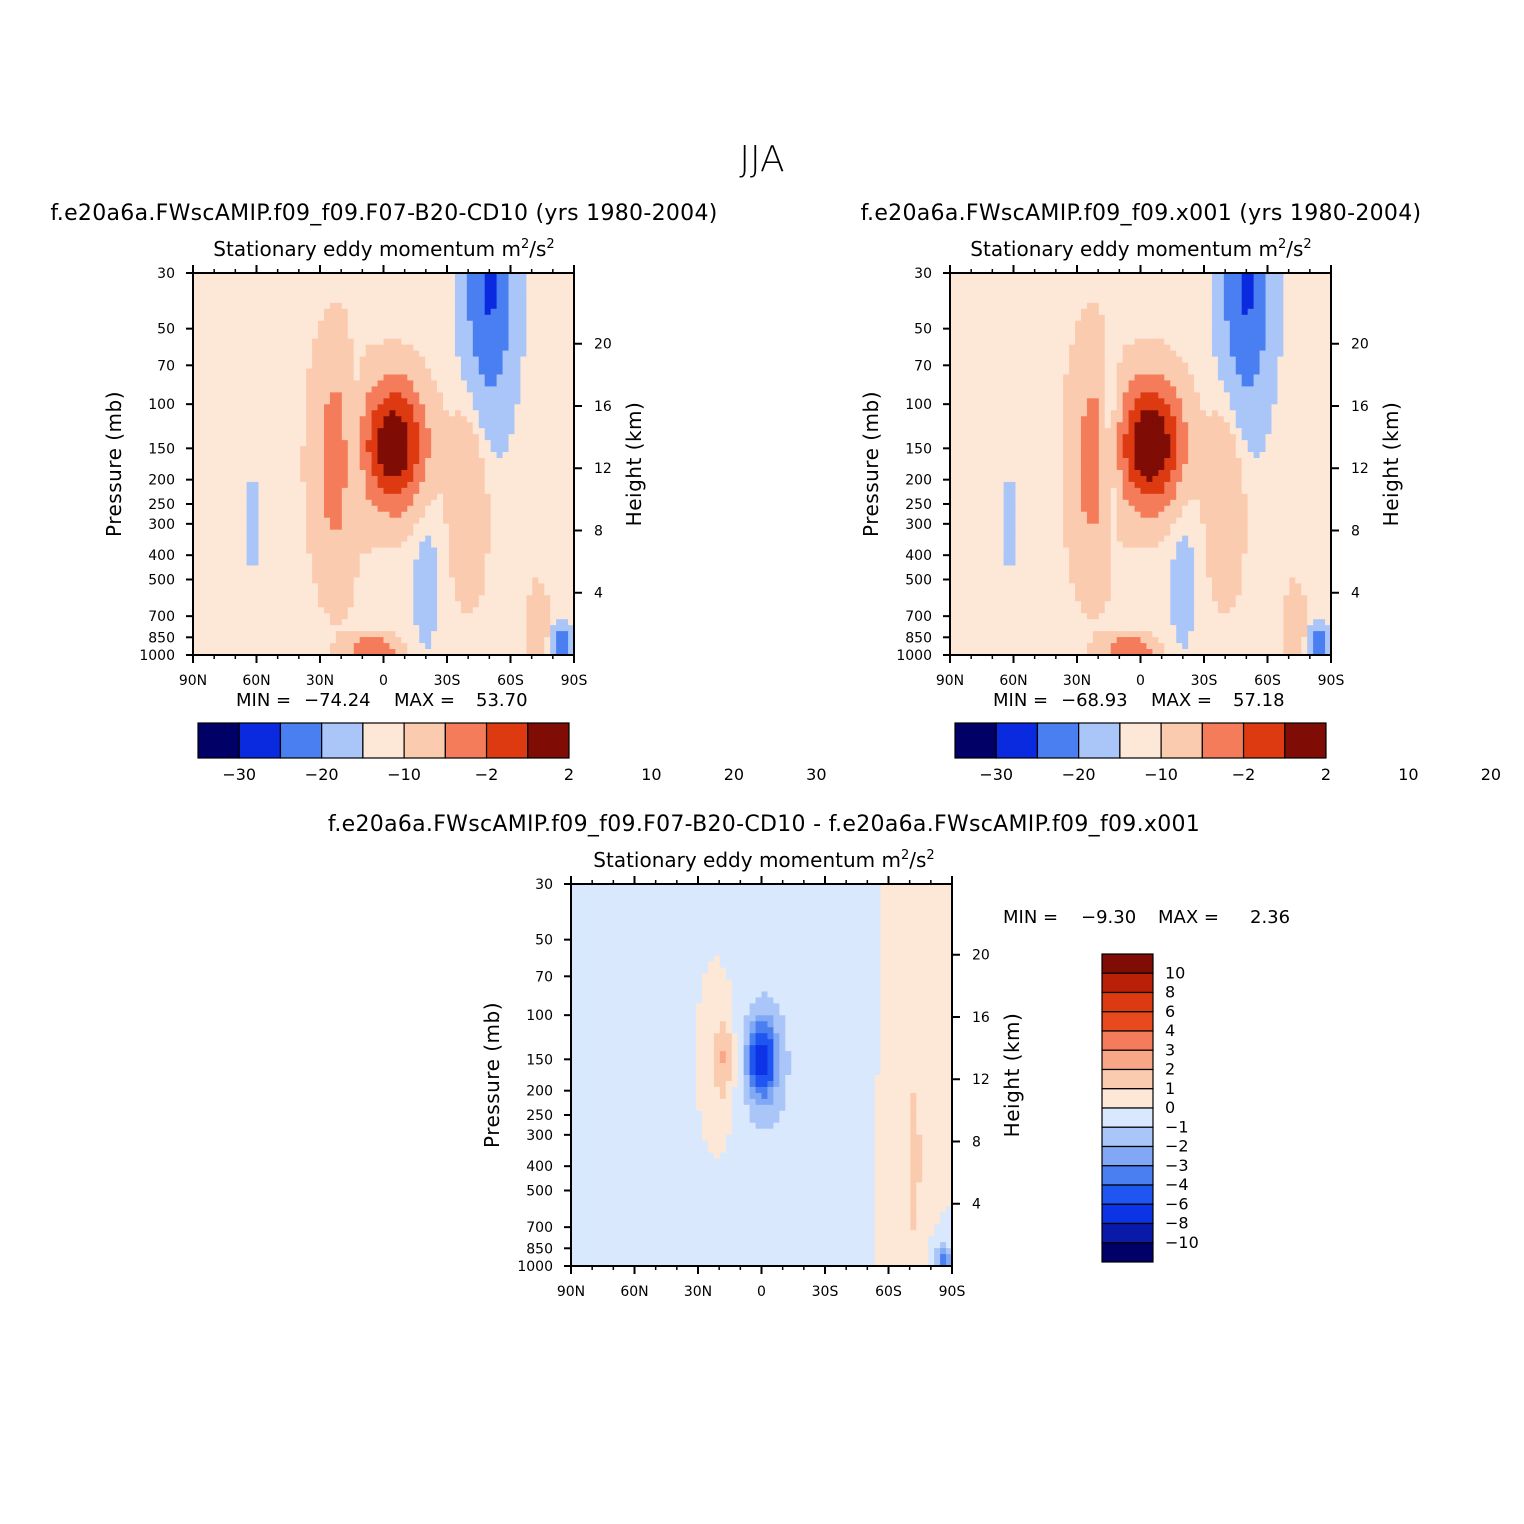 The height and width of the screenshot is (1524, 1524). Describe the element at coordinates (507, 740) in the screenshot. I see `colorbar-swatch` at that location.